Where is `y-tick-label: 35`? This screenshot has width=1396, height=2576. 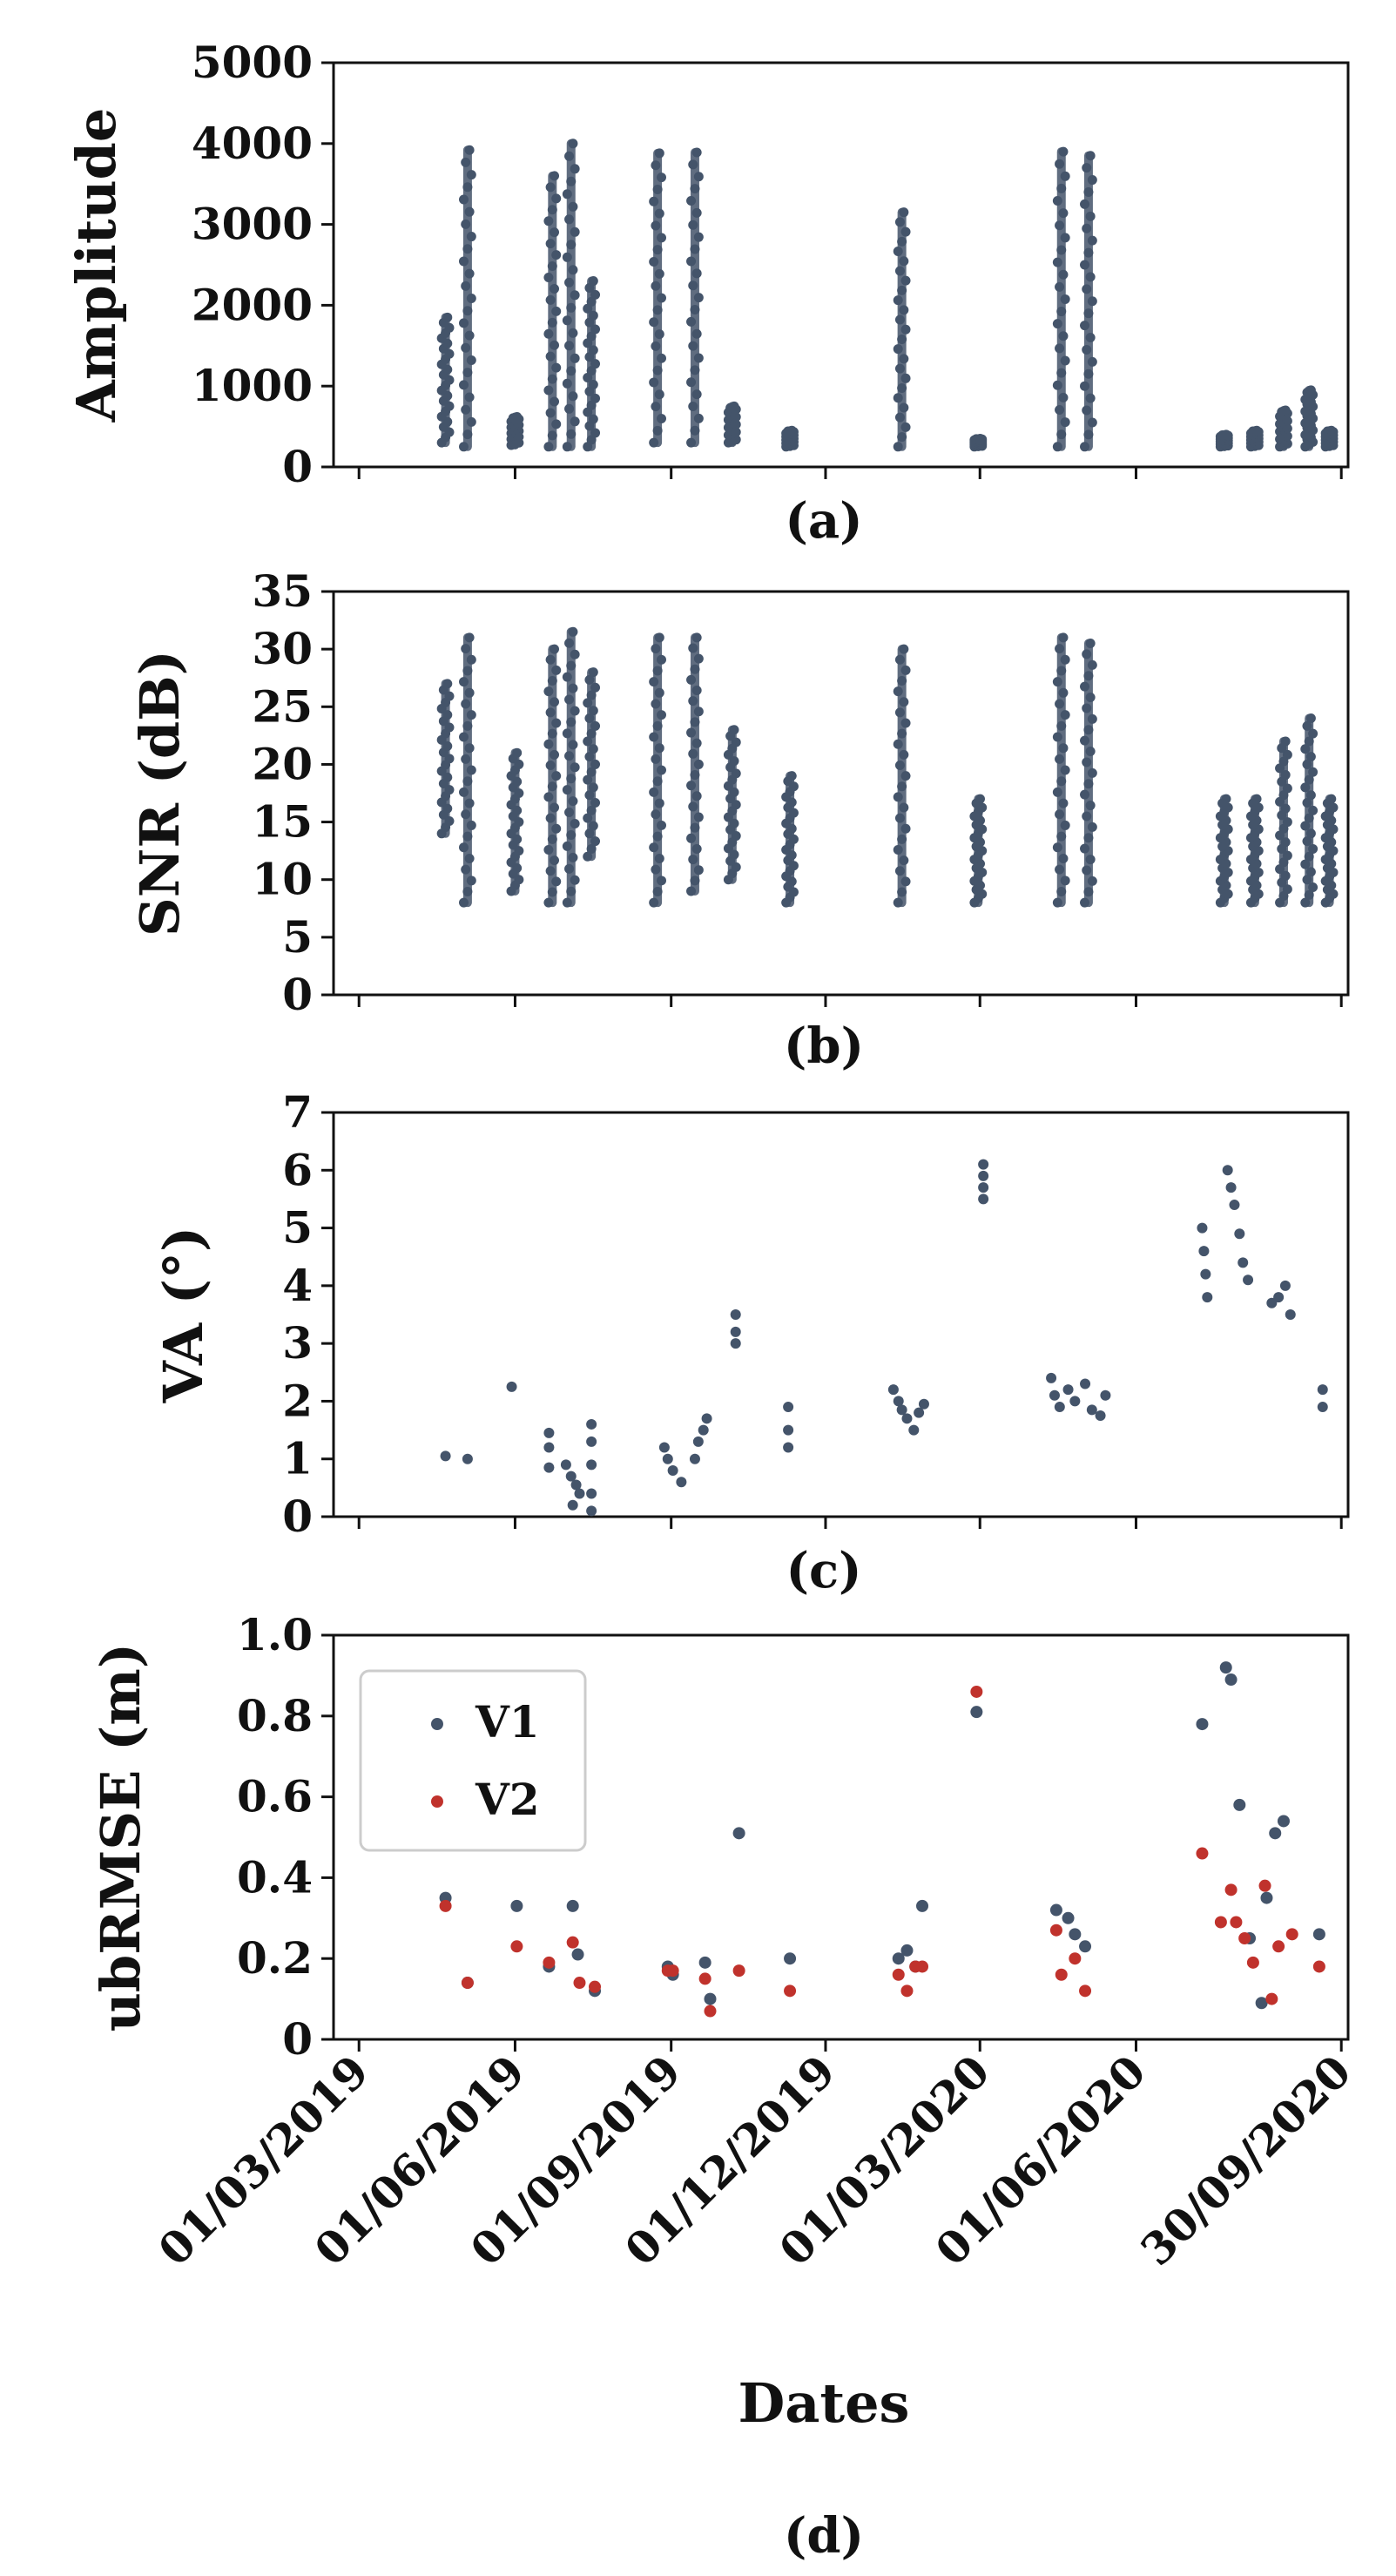 y-tick-label: 35 is located at coordinates (282, 591).